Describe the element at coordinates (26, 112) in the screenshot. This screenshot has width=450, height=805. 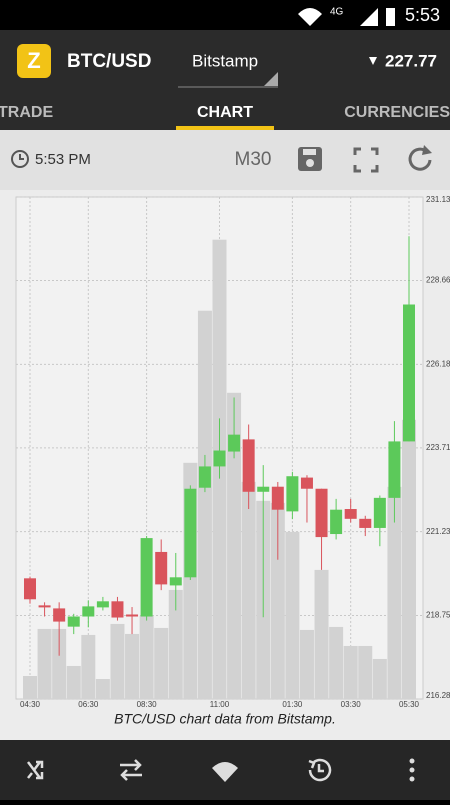
I see `tab: TRADE` at that location.